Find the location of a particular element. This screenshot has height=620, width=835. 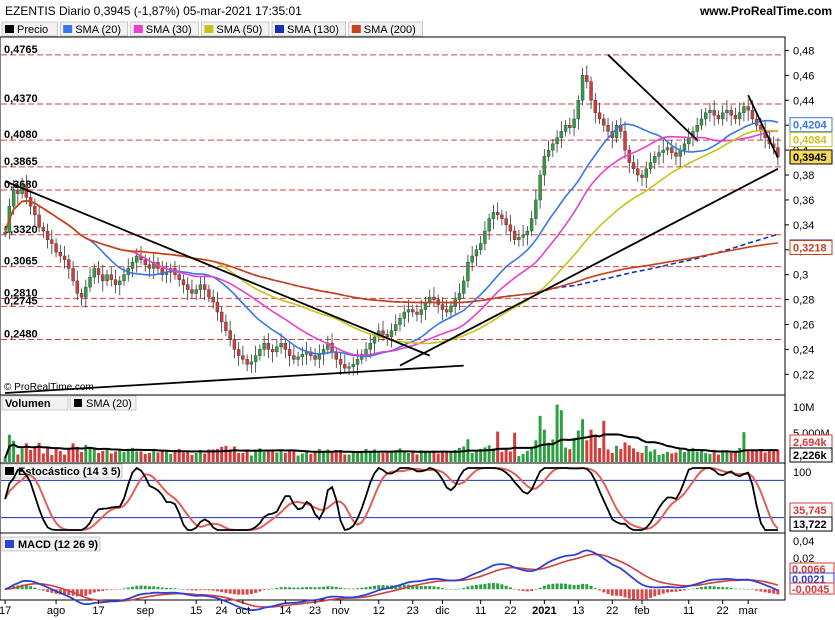

level-label: 0,3065 is located at coordinates (21, 262).